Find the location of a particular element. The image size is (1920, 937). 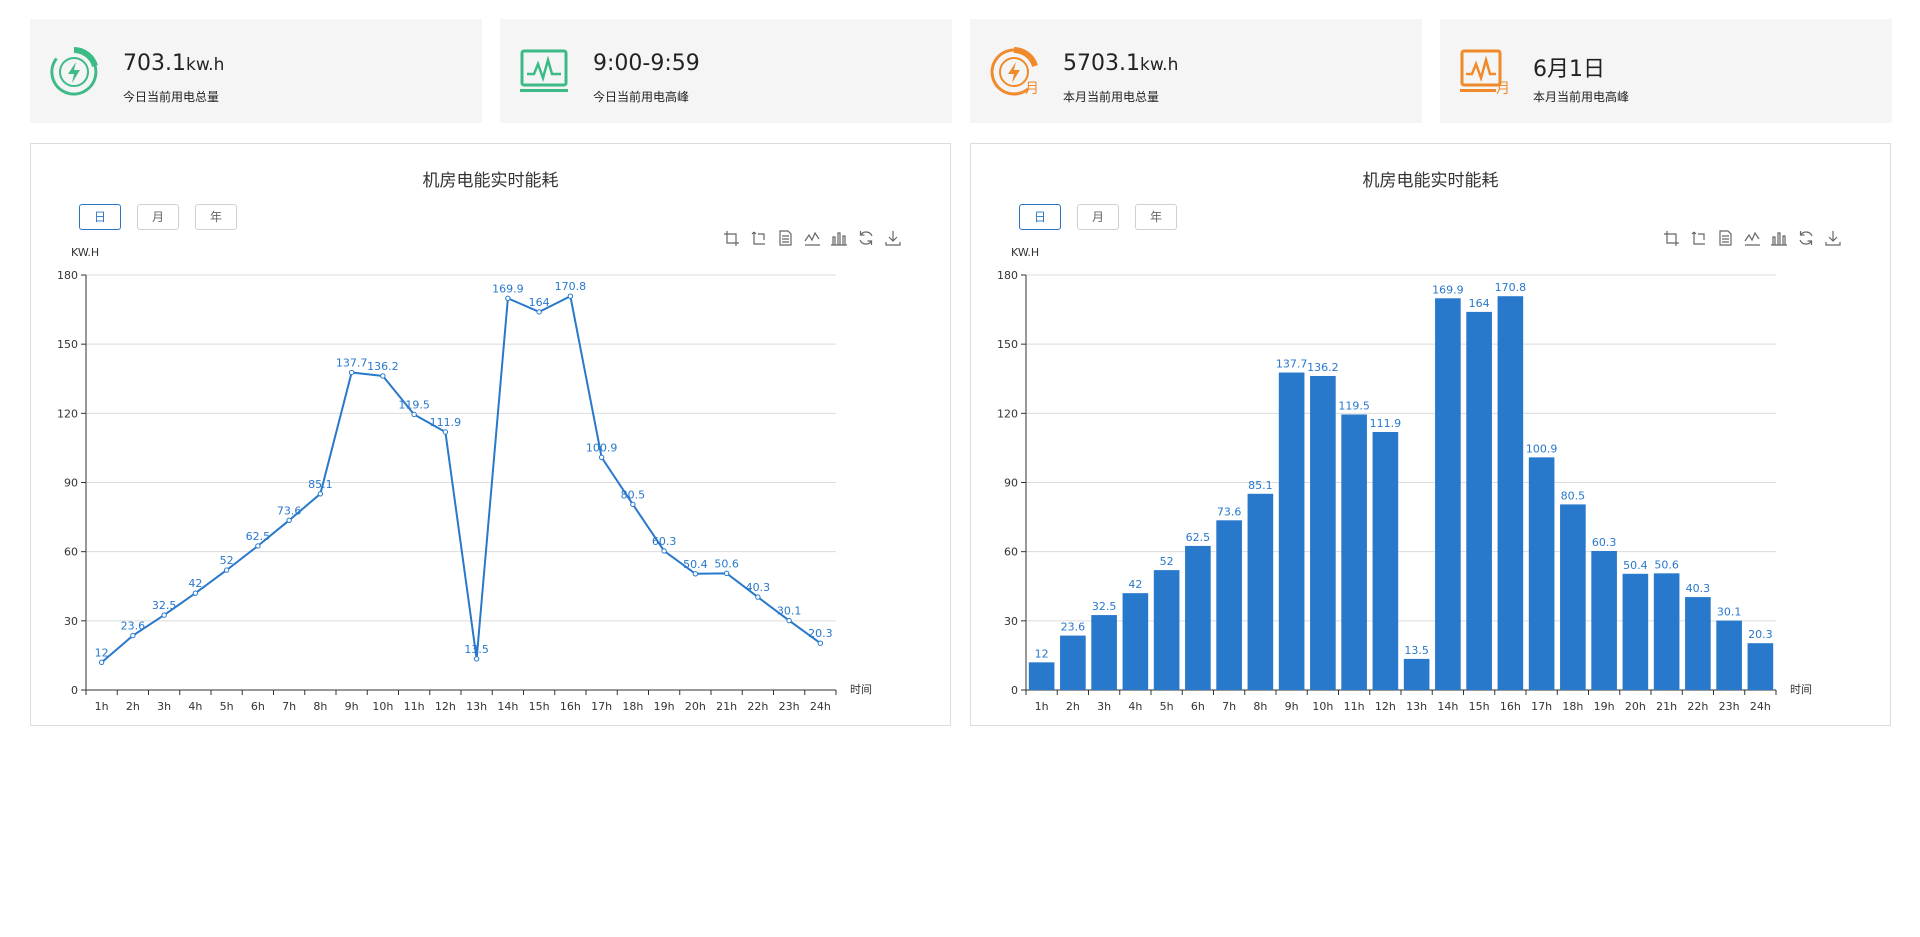

stat-label: 今日当前用电总量 is located at coordinates (171, 97).